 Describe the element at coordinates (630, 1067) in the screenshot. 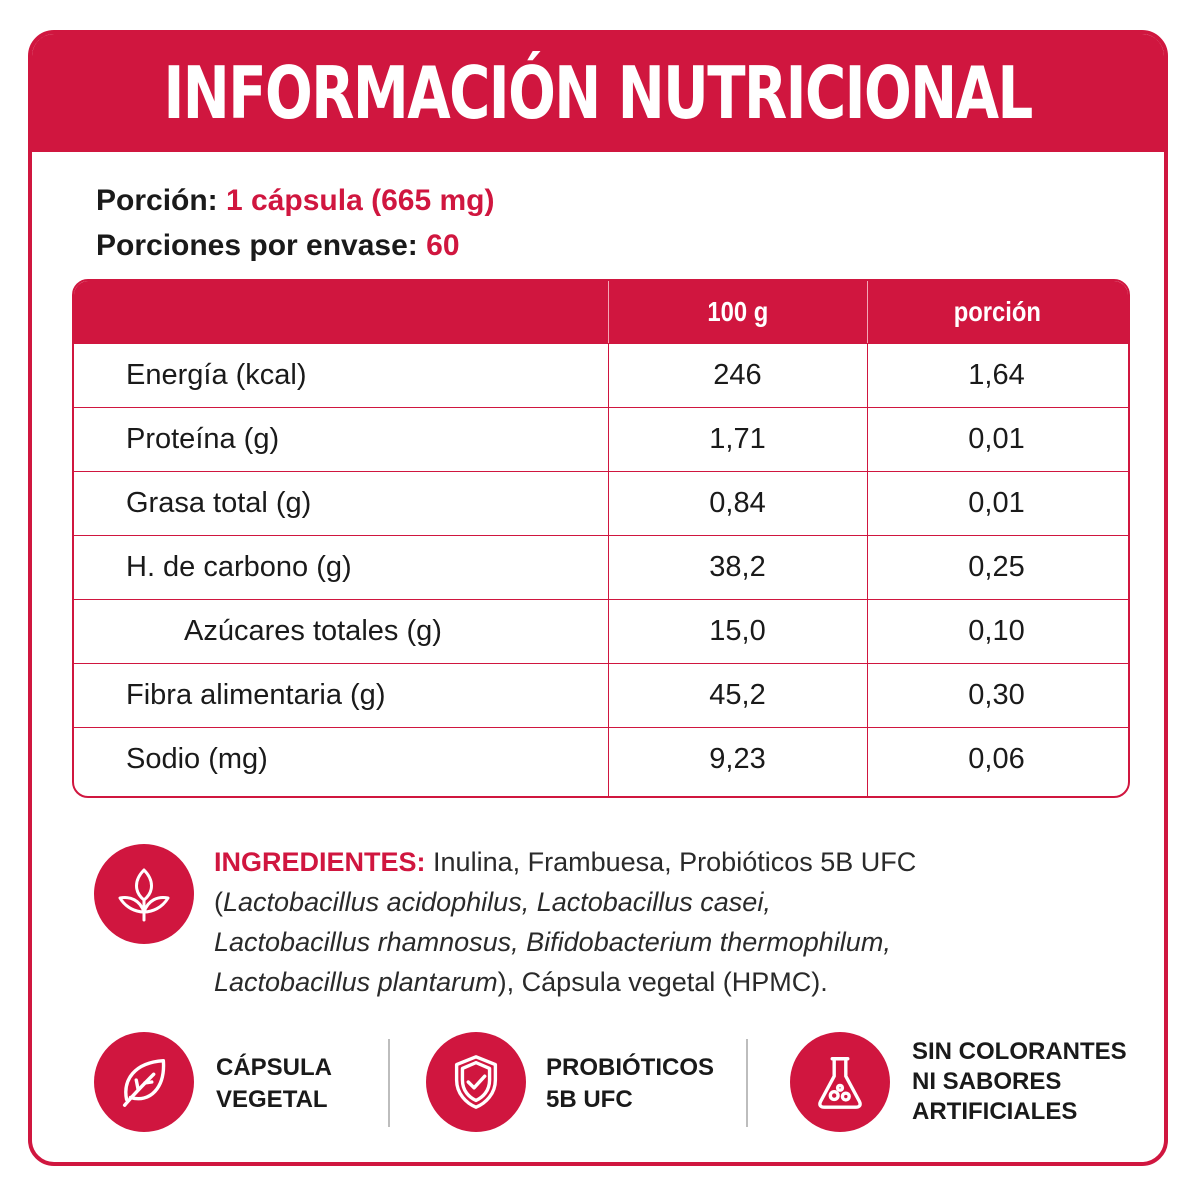

I see `feature-line: PROBIÓTICOS` at that location.